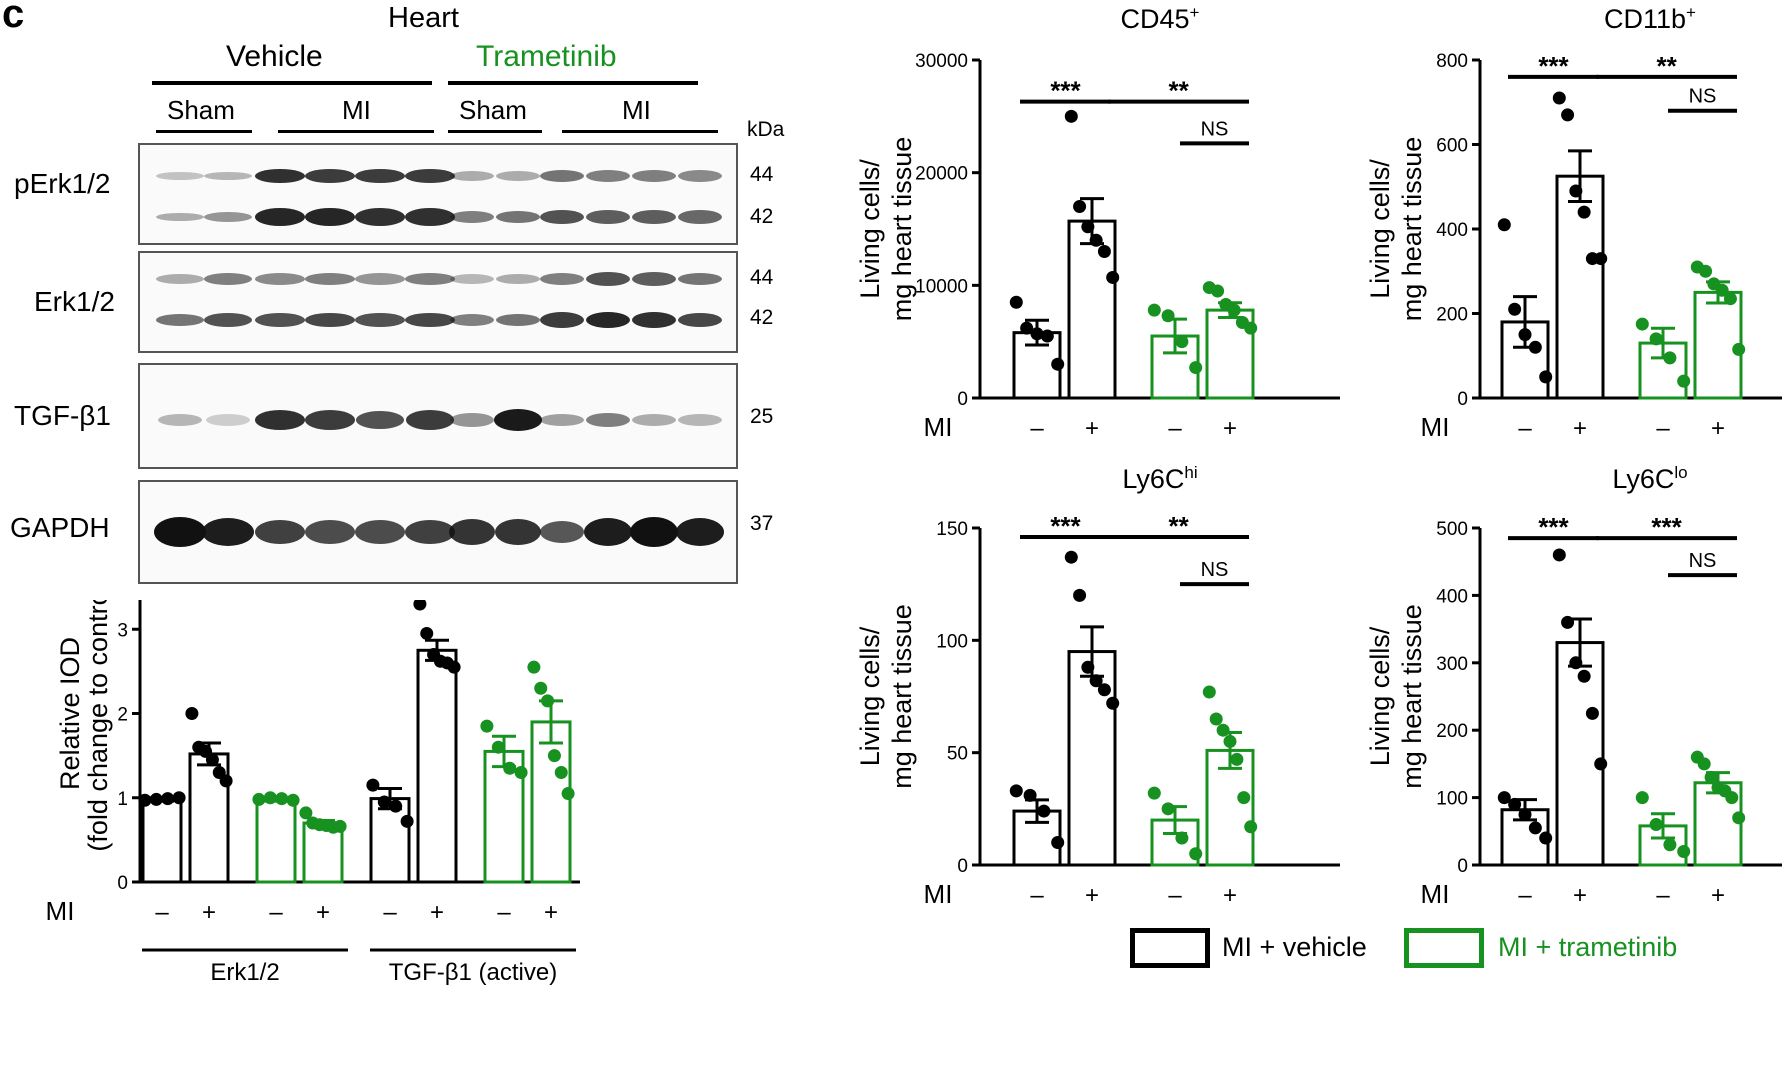 This screenshot has height=1078, width=1784. What do you see at coordinates (762, 416) in the screenshot?
I see `mw-tgfb1-25: 25` at bounding box center [762, 416].